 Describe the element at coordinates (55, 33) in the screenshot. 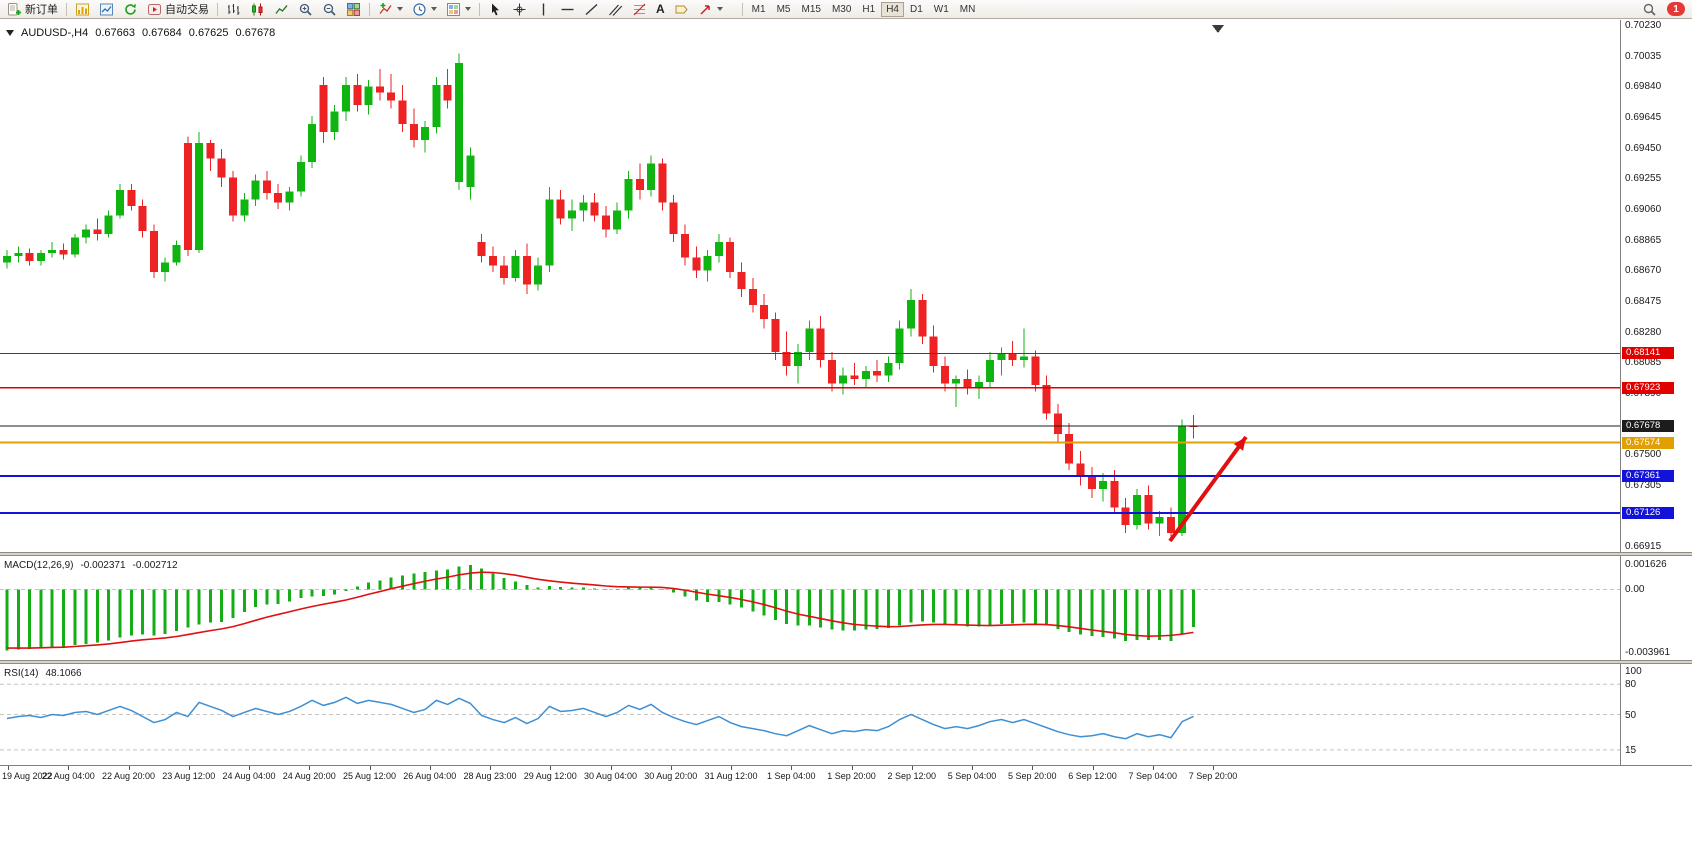

I see `symbol-label: AUDUSD-,H4` at that location.